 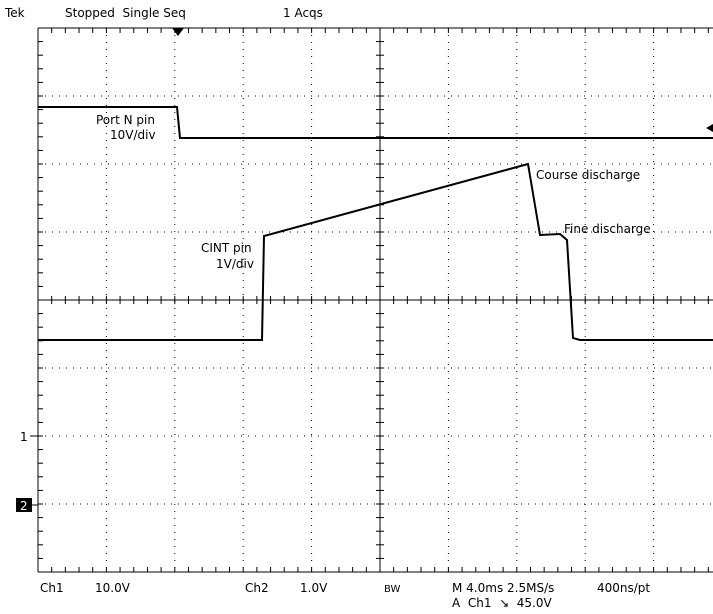 What do you see at coordinates (623, 588) in the screenshot?
I see `footer-resolution: 400ns/pt` at bounding box center [623, 588].